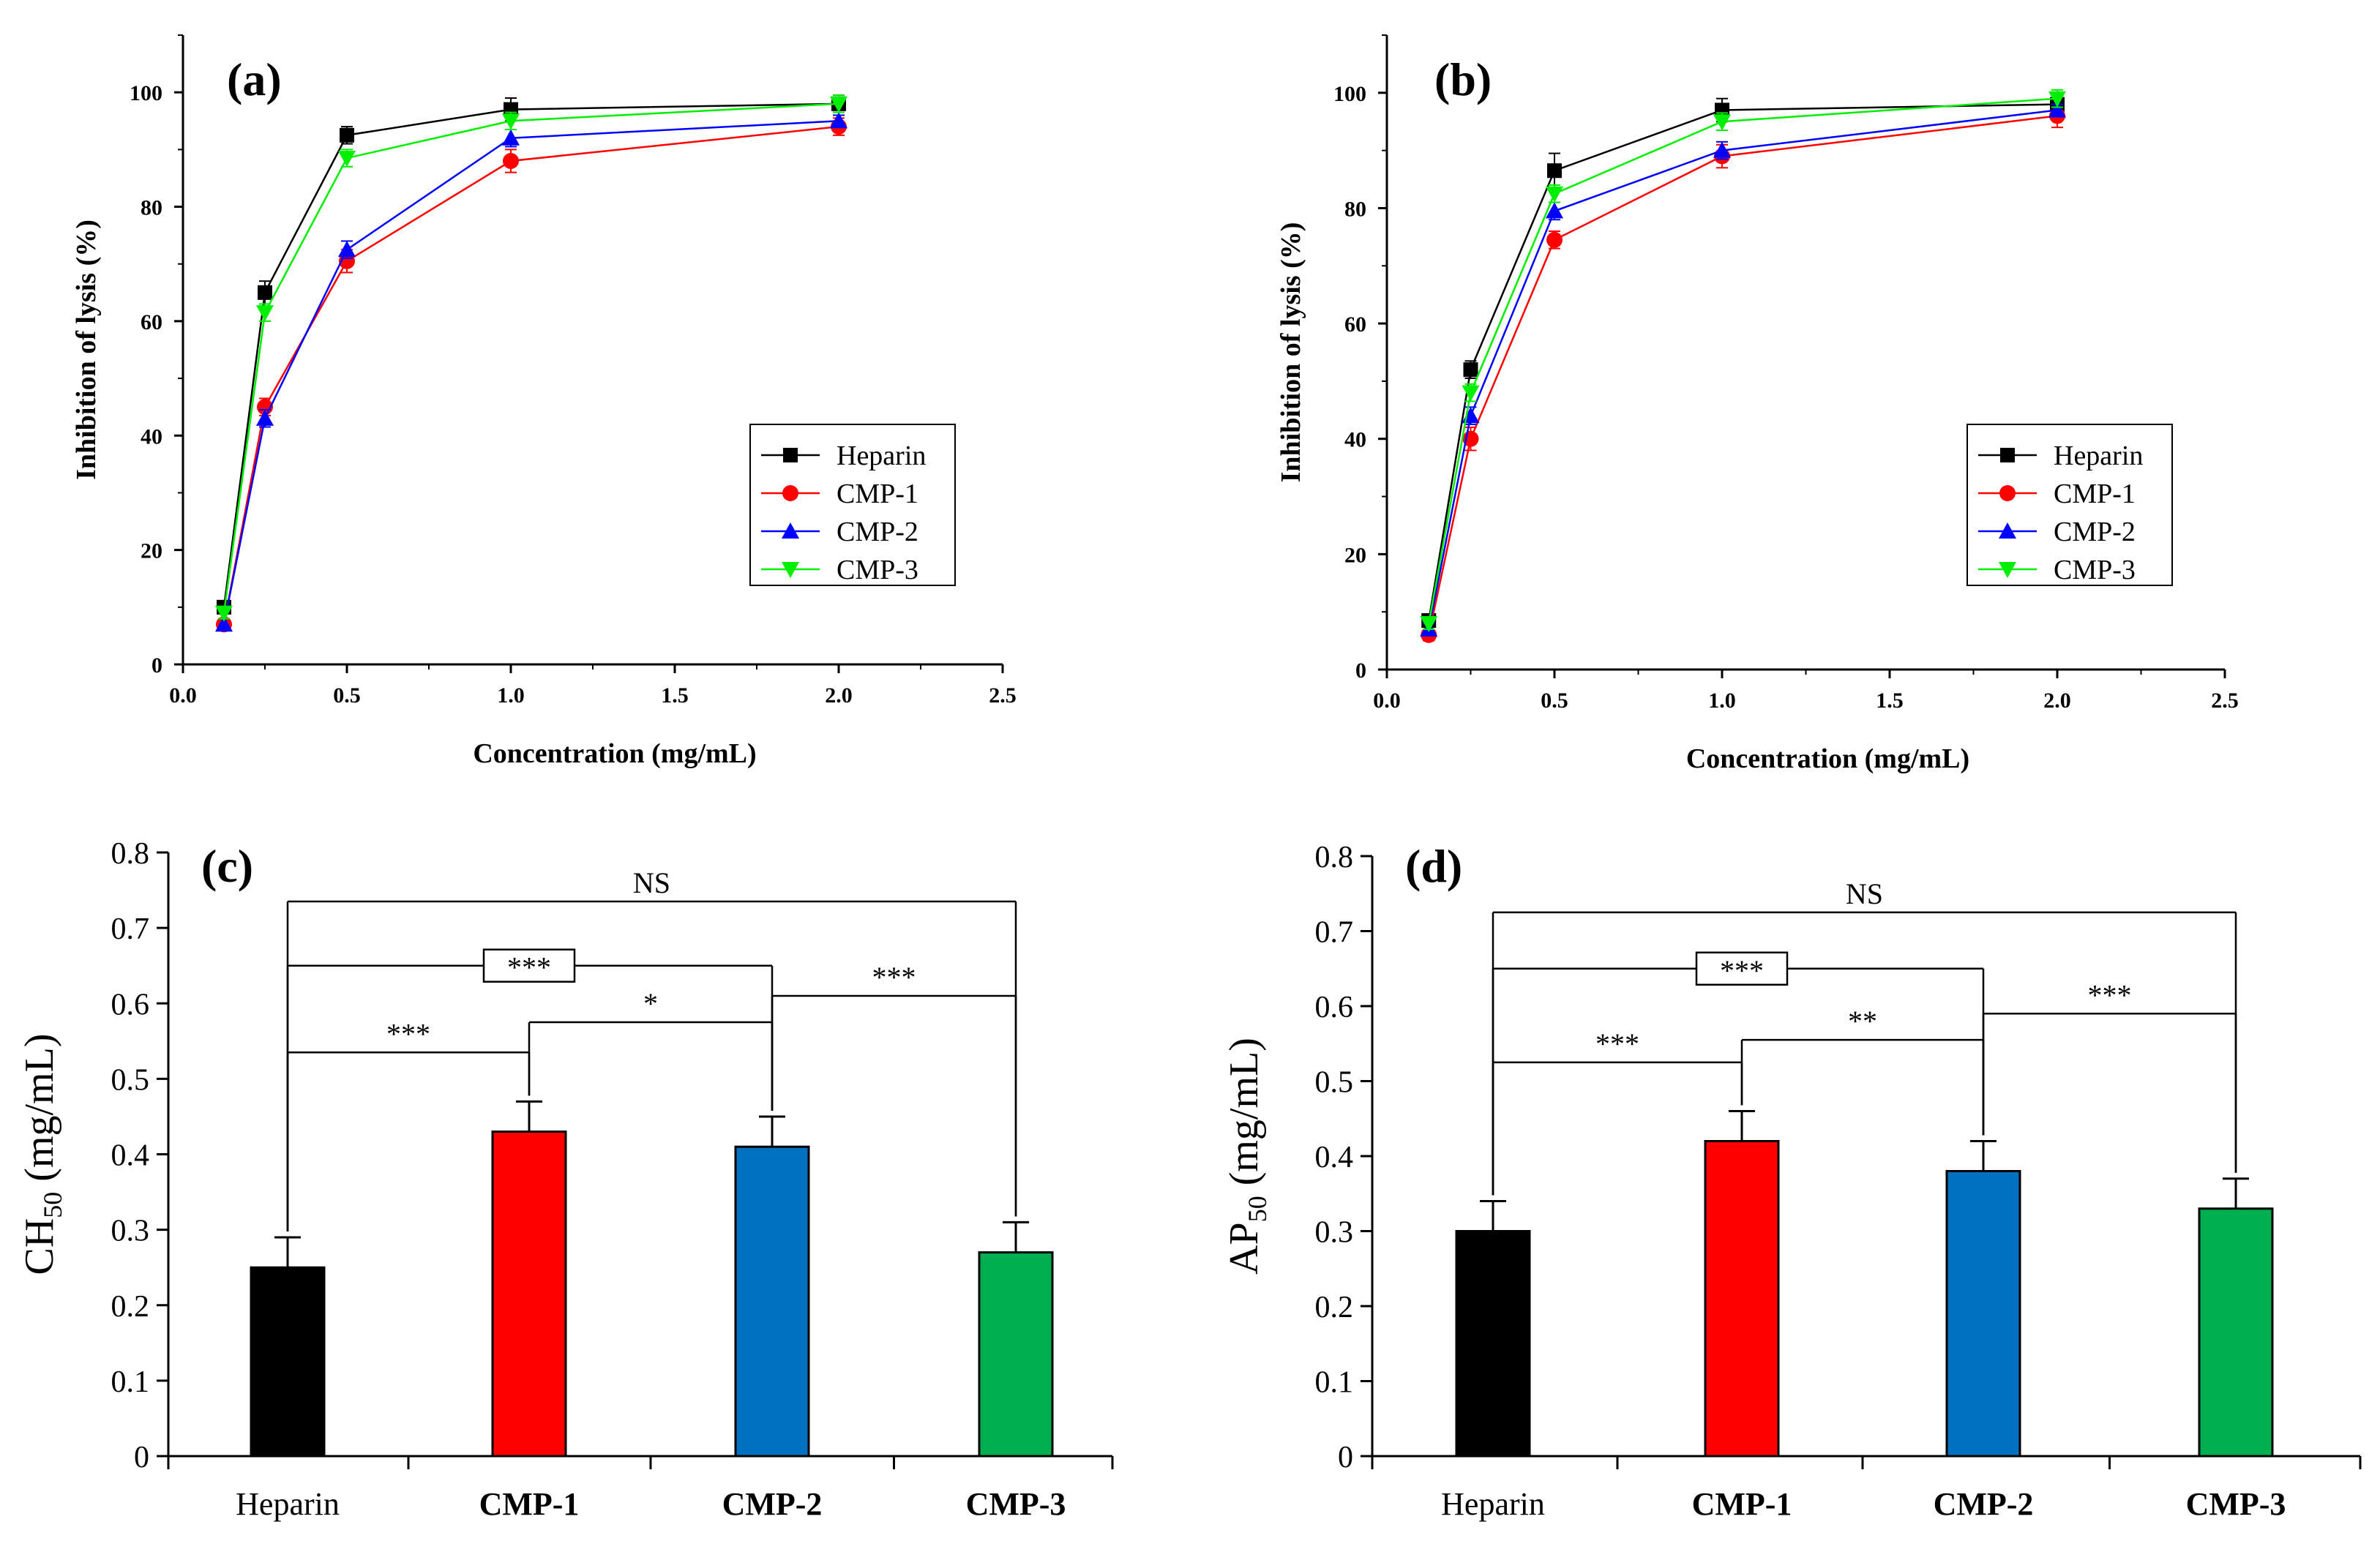 The image size is (2380, 1541). Describe the element at coordinates (675, 695) in the screenshot. I see `x-tick-label: 1.5` at that location.